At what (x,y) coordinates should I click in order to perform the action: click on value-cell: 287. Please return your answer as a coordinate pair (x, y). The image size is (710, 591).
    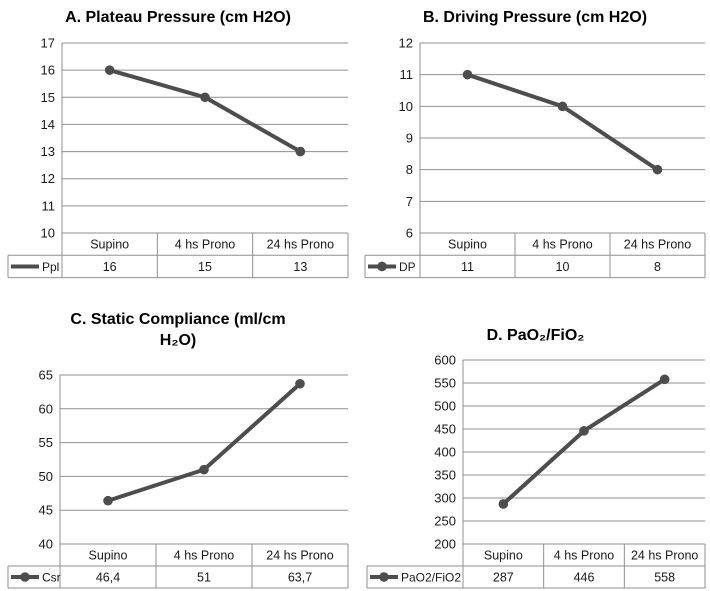
    Looking at the image, I should click on (503, 578).